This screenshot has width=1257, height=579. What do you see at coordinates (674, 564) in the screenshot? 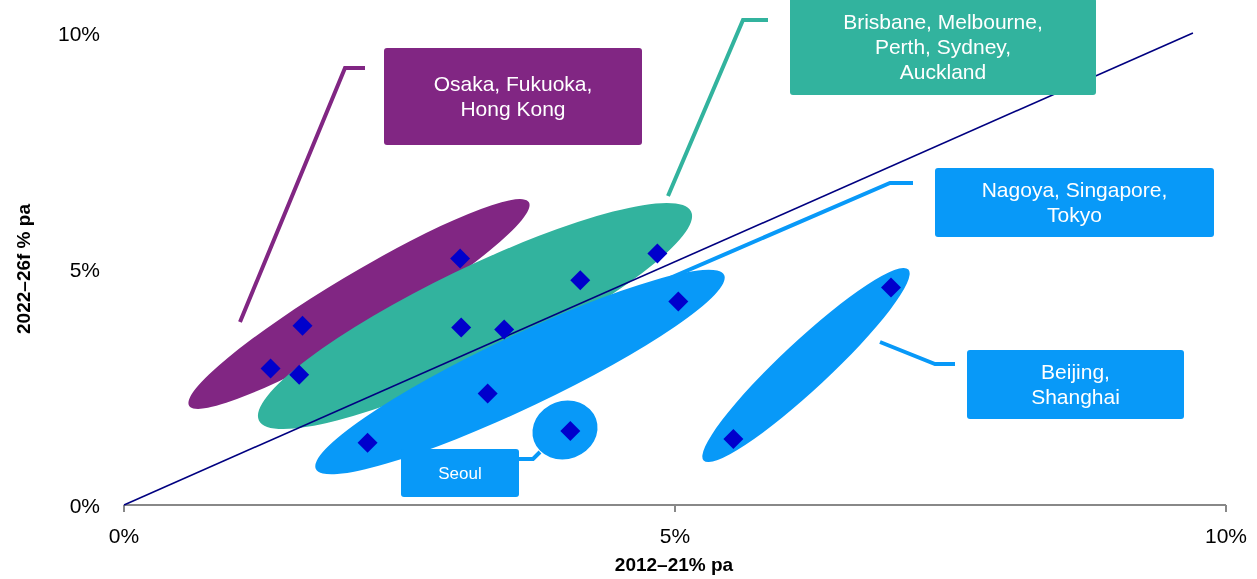
I see `x-axis-title: 2012–21% pa` at bounding box center [674, 564].